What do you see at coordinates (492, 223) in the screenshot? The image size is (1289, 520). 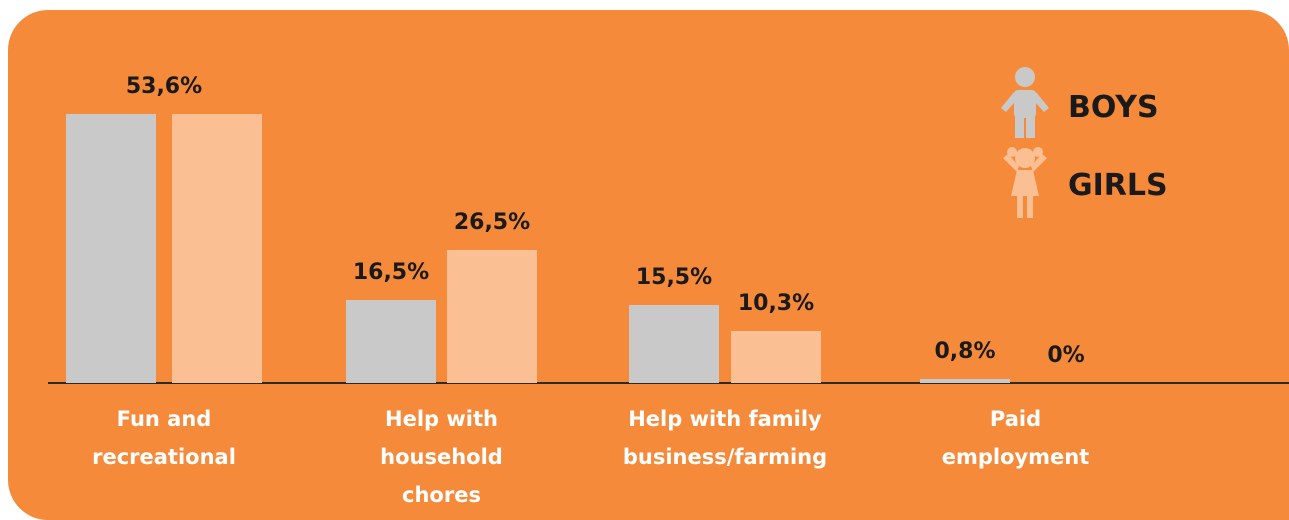 I see `data-label: 26,5%` at bounding box center [492, 223].